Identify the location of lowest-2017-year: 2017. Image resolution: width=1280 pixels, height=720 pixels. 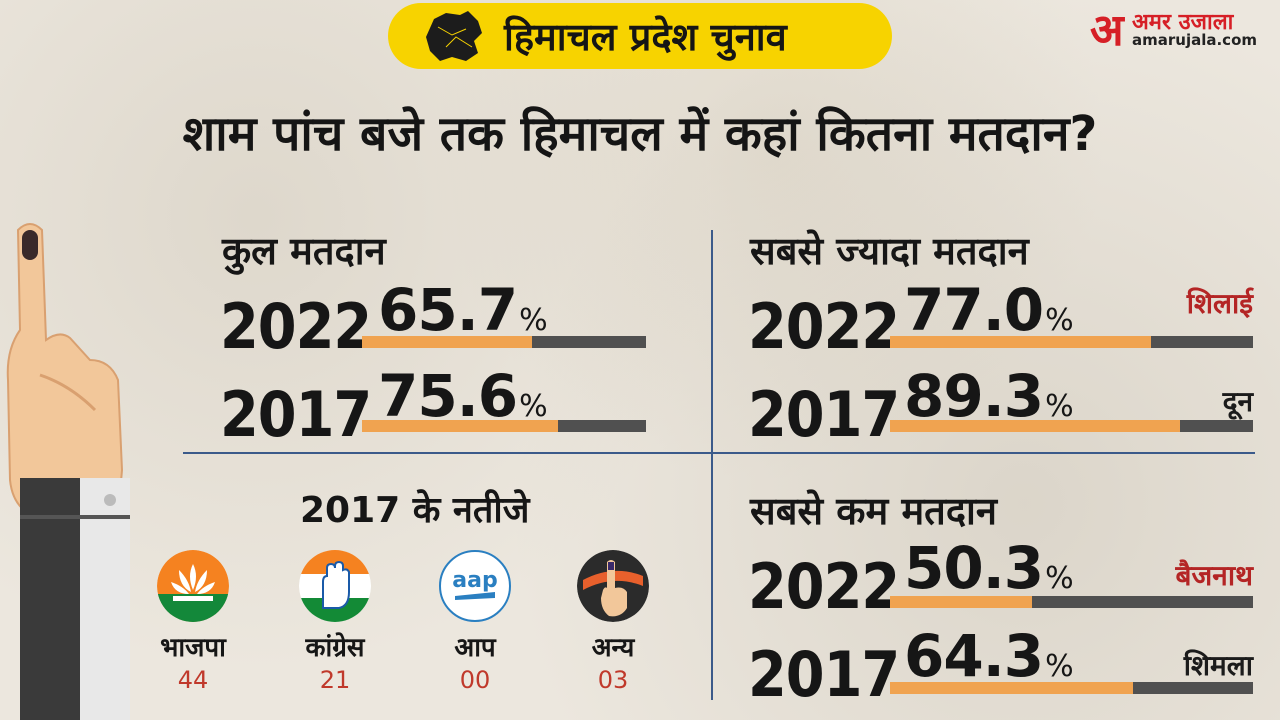
(824, 674).